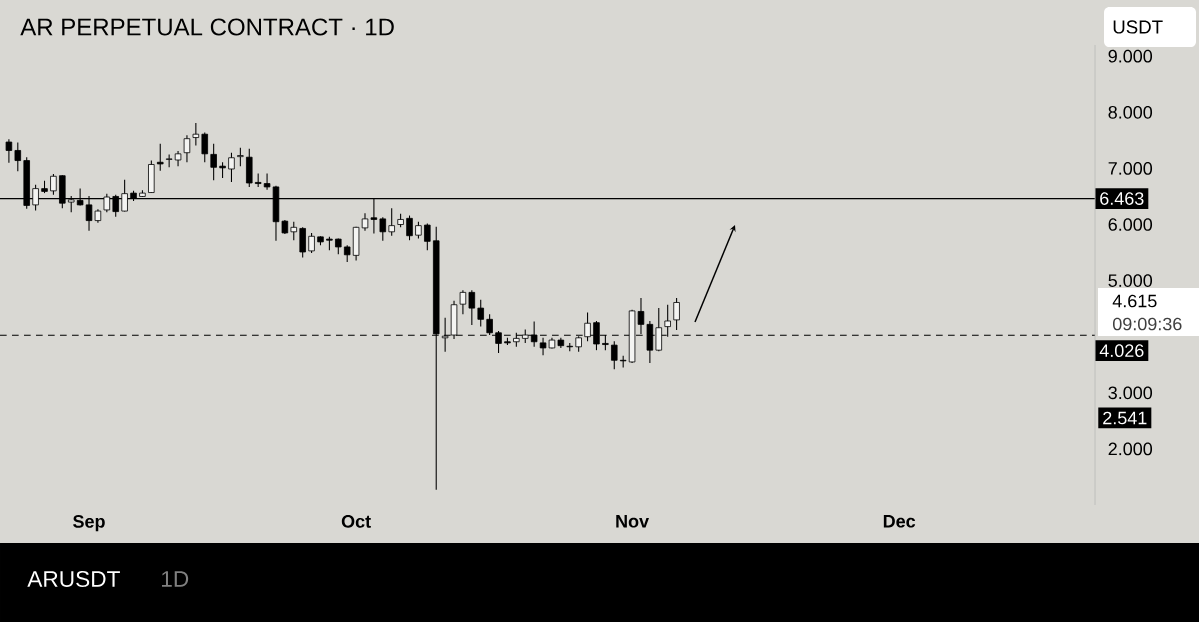  What do you see at coordinates (73, 579) in the screenshot?
I see `text: ARUSDT` at bounding box center [73, 579].